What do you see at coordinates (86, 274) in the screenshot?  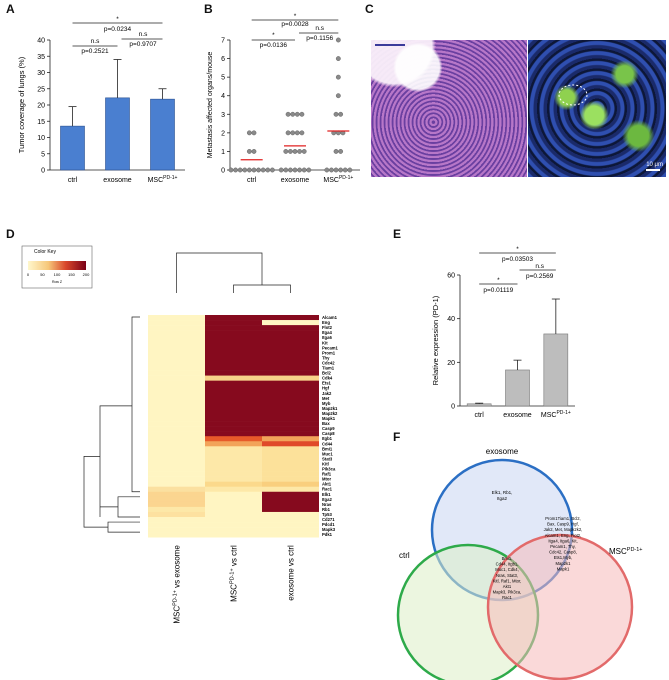 I see `color-key-tick: 200` at bounding box center [86, 274].